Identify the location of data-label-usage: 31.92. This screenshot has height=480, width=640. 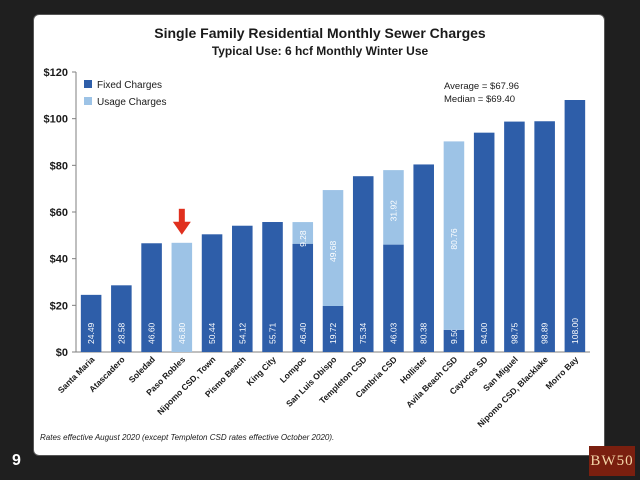
(393, 211).